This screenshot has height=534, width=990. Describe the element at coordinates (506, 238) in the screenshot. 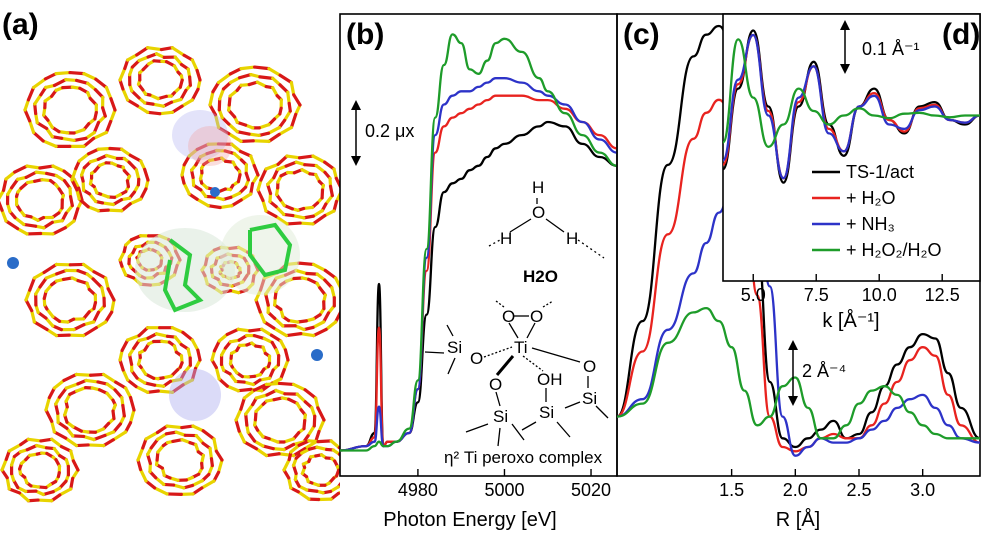

I see `water-h-left: H` at that location.